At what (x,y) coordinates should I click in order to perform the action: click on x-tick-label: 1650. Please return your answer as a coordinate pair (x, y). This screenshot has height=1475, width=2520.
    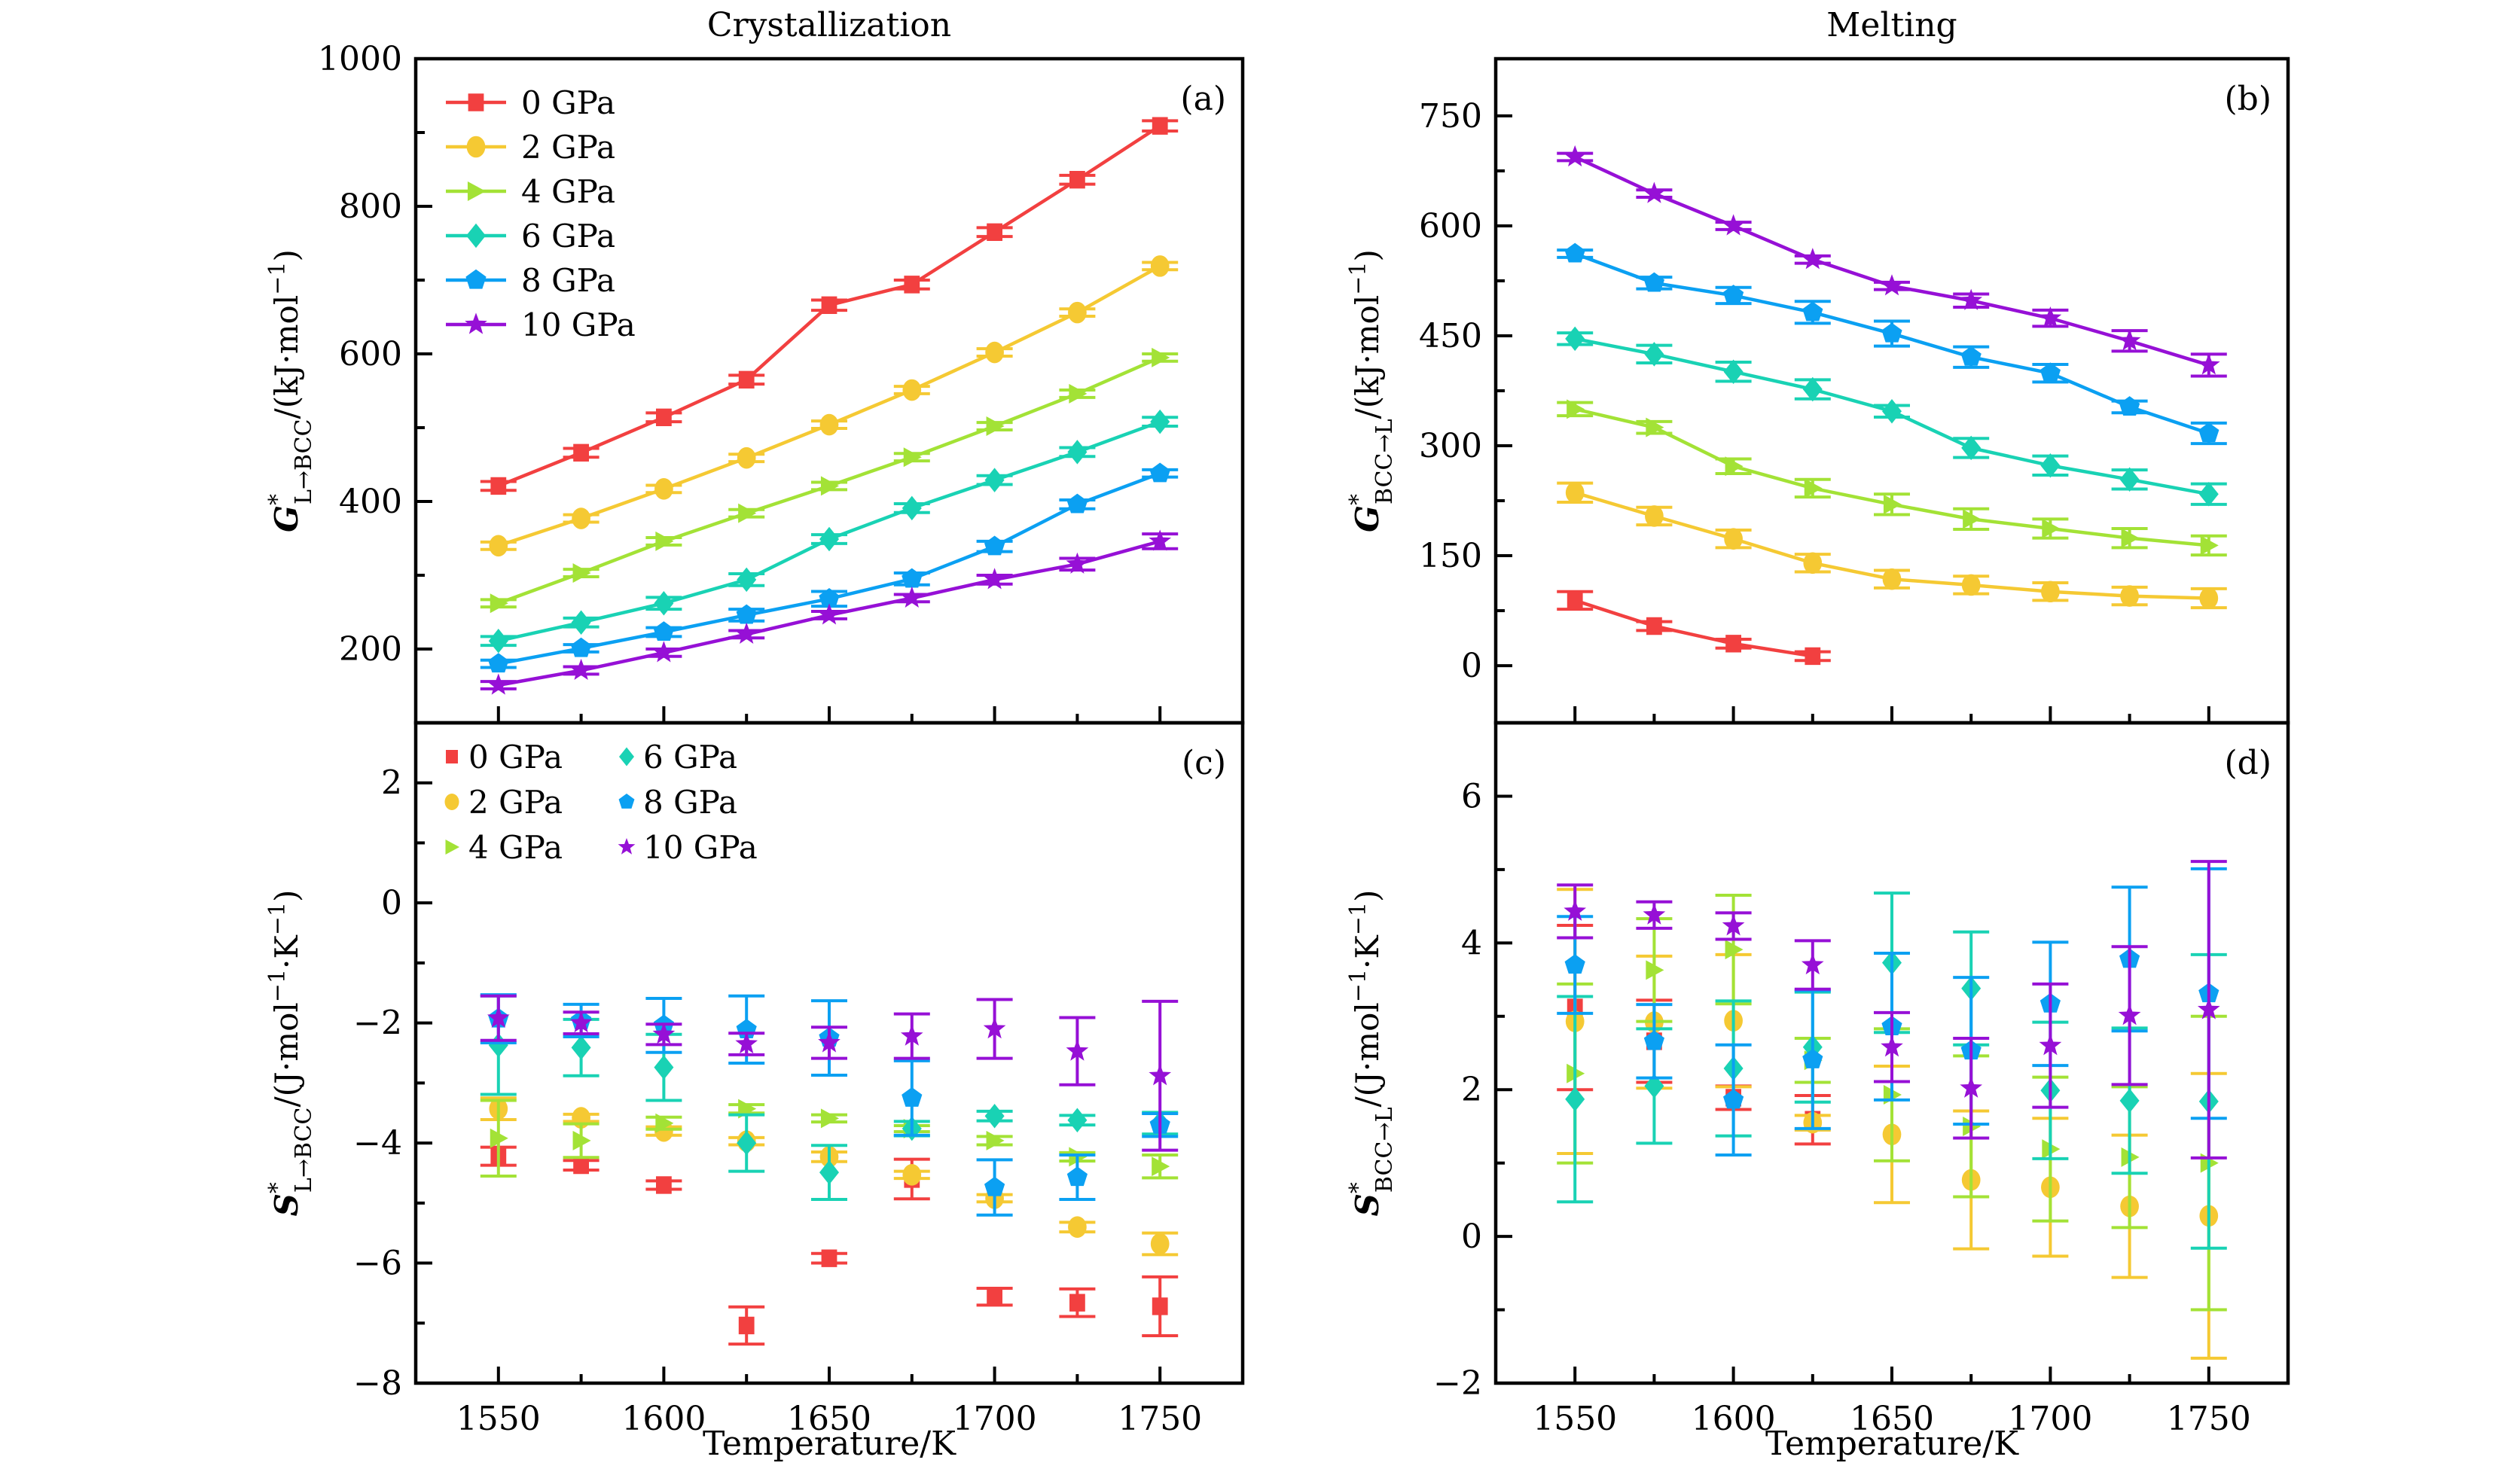
    Looking at the image, I should click on (829, 1419).